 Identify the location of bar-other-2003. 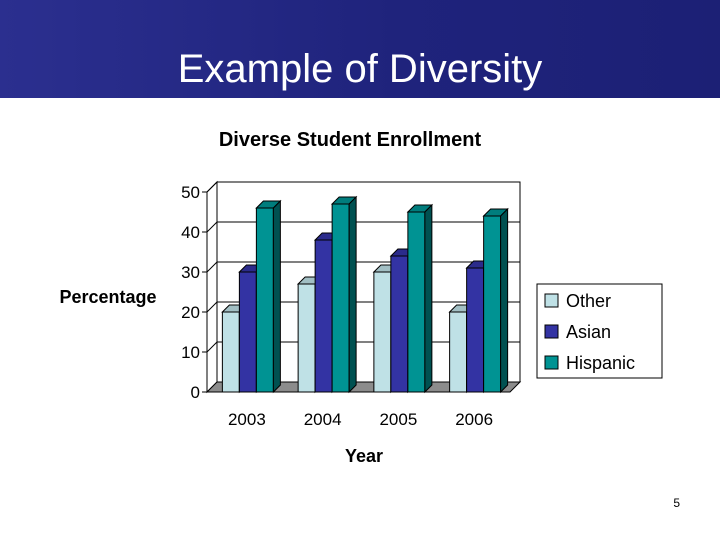
(230, 352).